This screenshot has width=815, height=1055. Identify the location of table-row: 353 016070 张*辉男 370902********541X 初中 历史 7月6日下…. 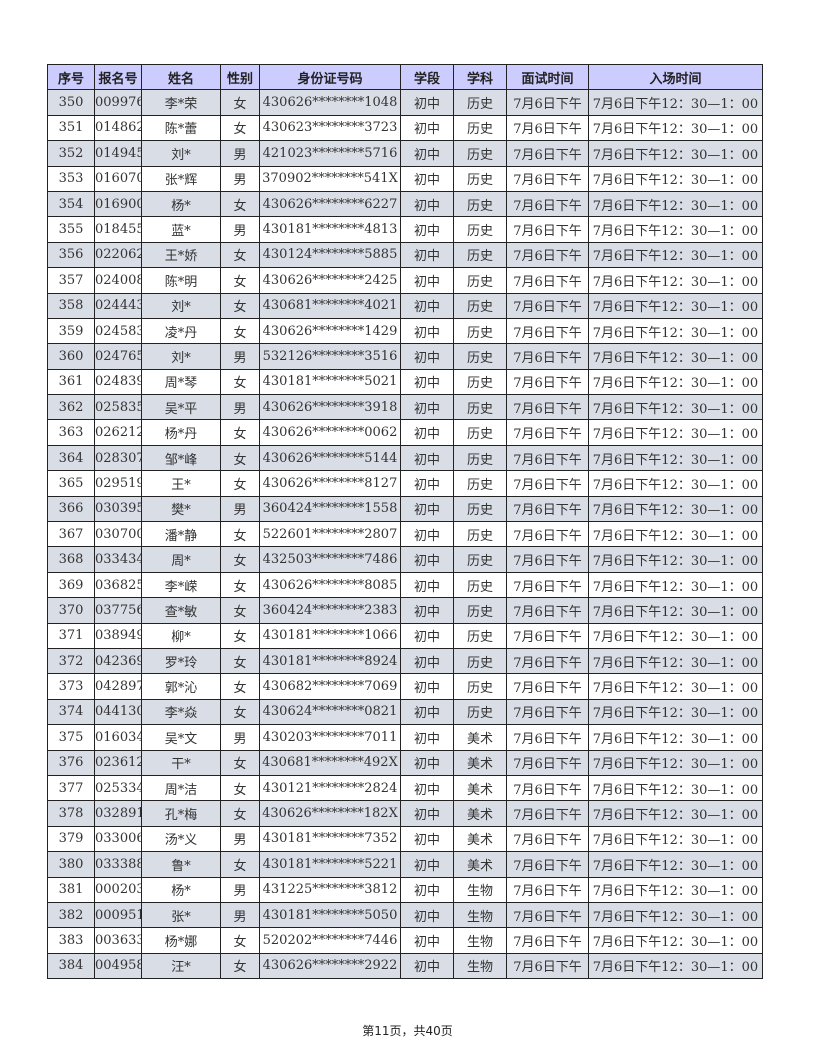
(405, 178).